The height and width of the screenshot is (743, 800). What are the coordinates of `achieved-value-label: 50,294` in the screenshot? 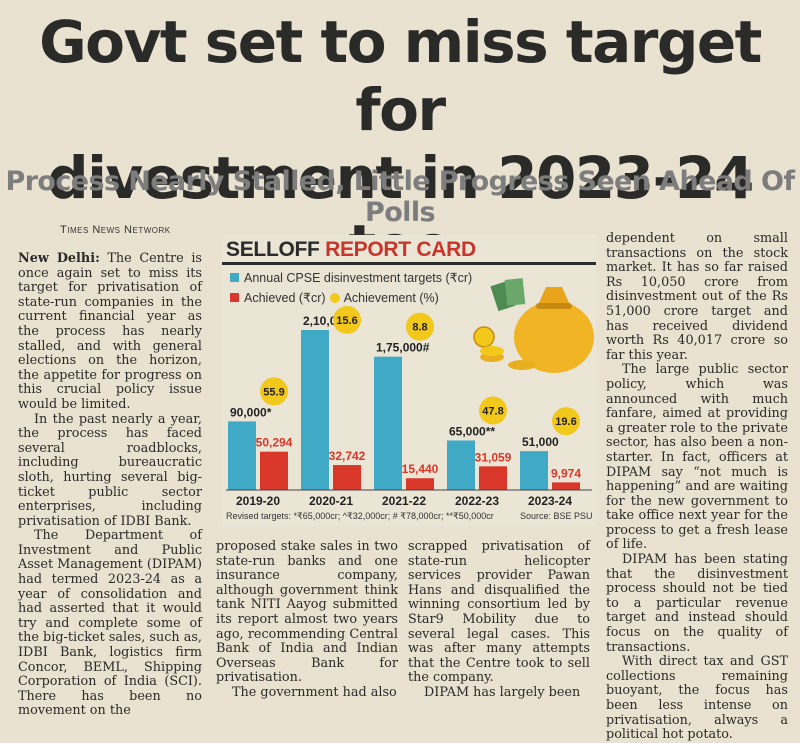 It's located at (274, 443).